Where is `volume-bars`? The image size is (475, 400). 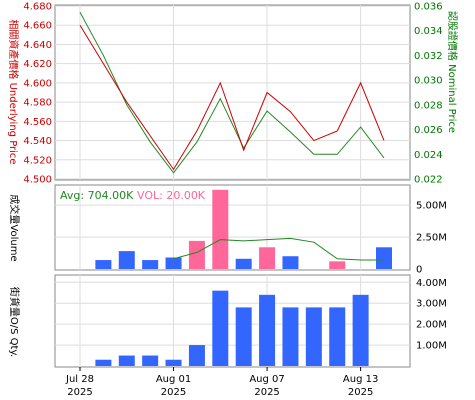
volume-bars is located at coordinates (243, 229).